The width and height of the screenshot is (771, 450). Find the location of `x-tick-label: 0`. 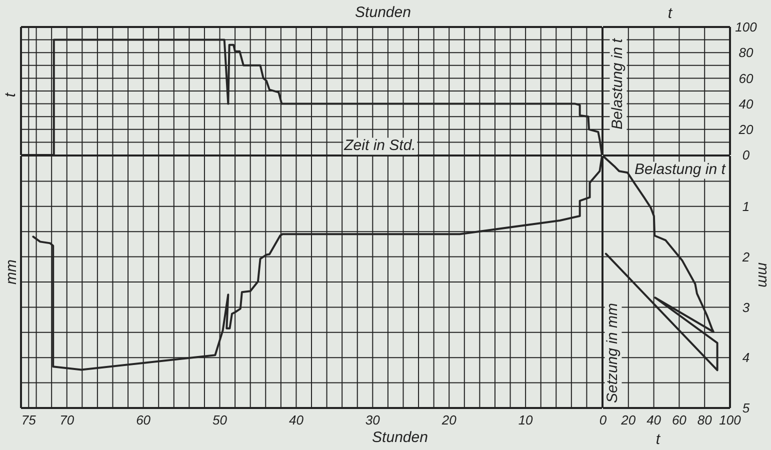

x-tick-label: 0 is located at coordinates (603, 420).